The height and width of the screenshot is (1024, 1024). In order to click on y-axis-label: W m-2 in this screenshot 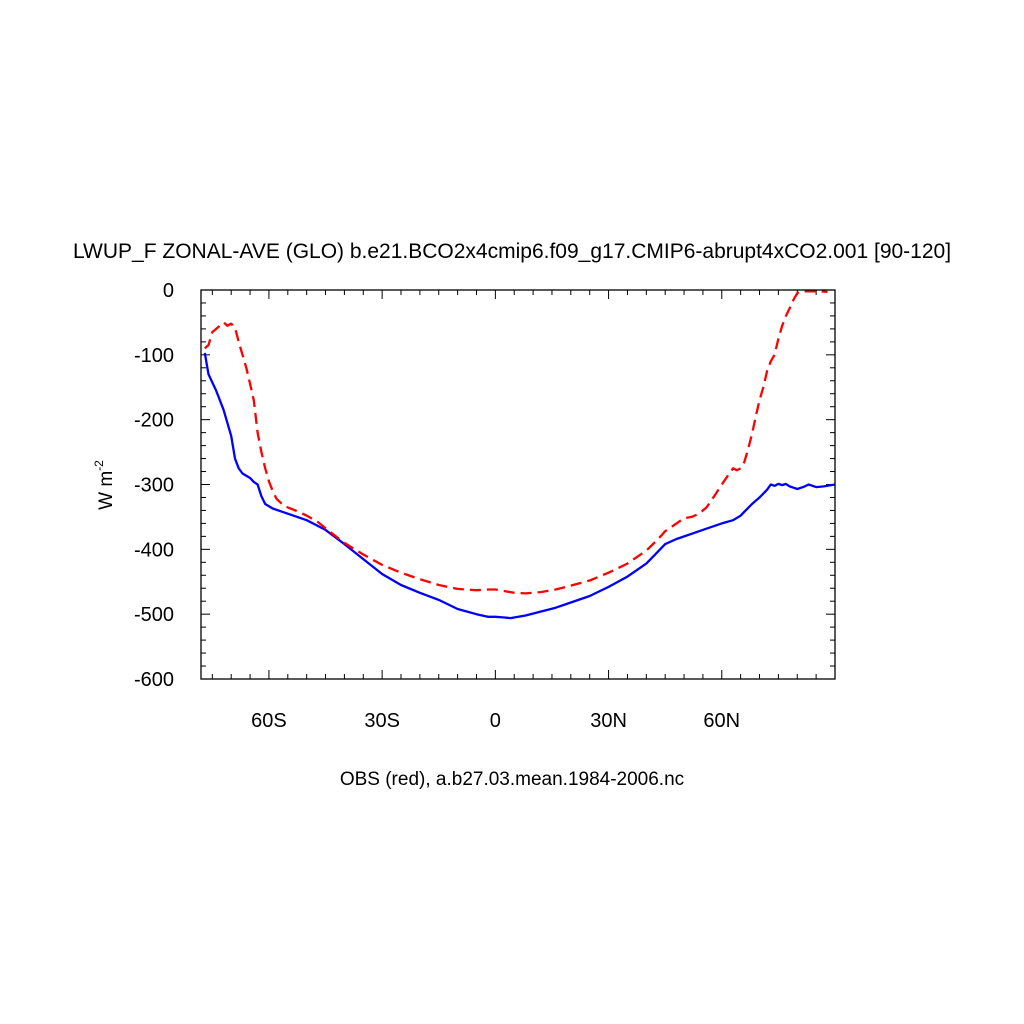, I will do `click(104, 485)`.